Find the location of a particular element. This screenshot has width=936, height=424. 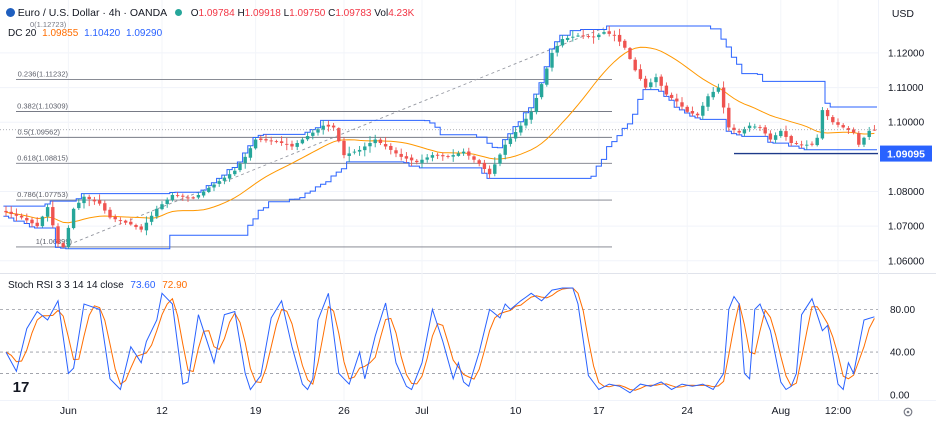

currency-selector: USD is located at coordinates (902, 14).